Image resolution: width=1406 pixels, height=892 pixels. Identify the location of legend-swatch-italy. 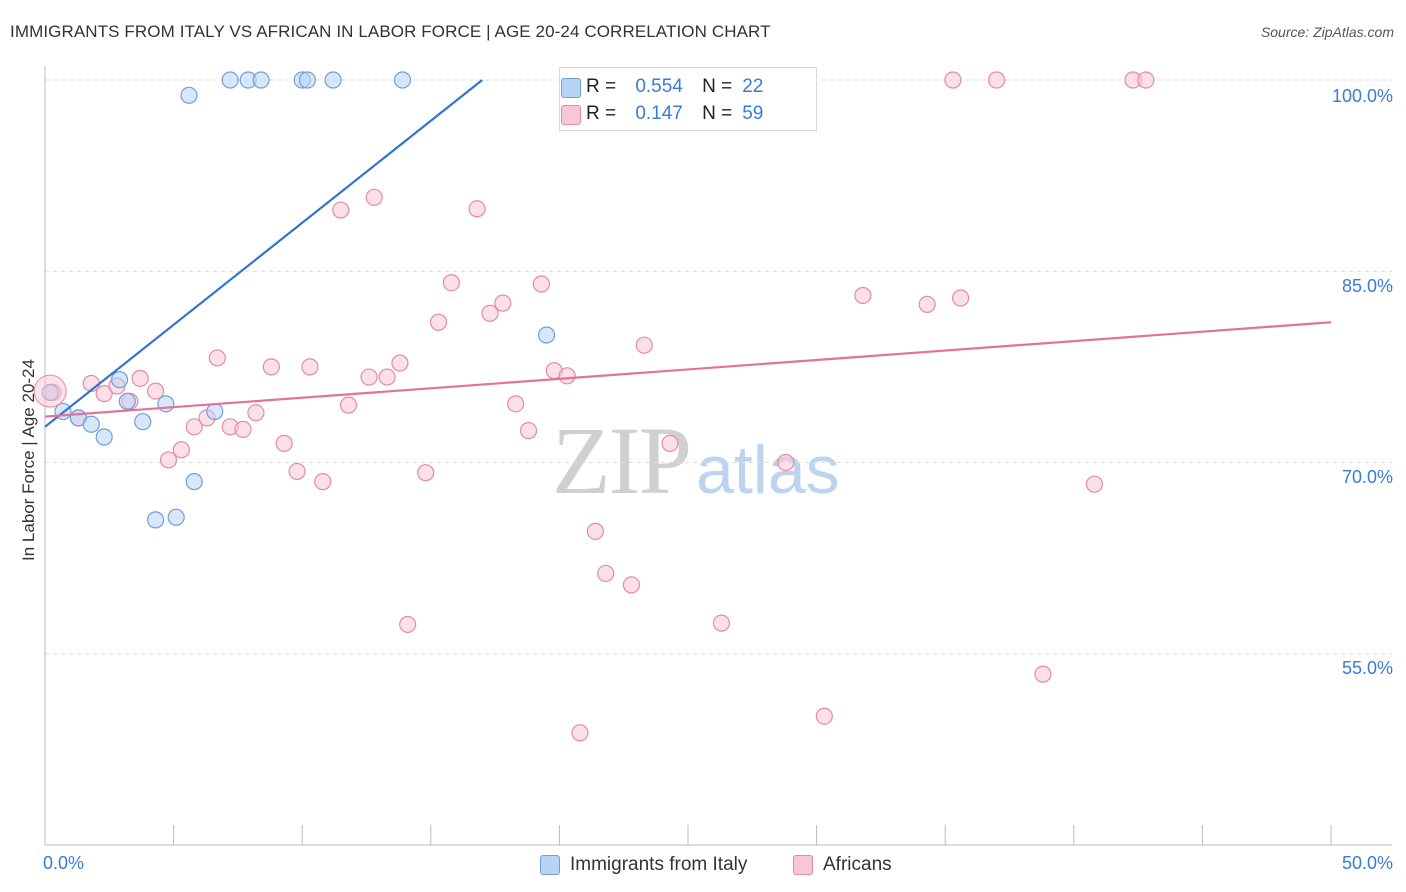
(571, 88).